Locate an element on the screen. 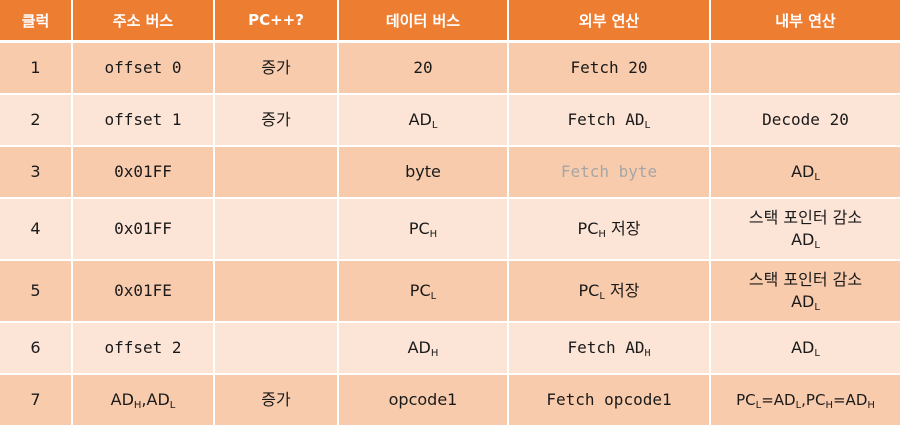 The width and height of the screenshot is (900, 427). header-internal-op: 내부 연산 is located at coordinates (805, 21).